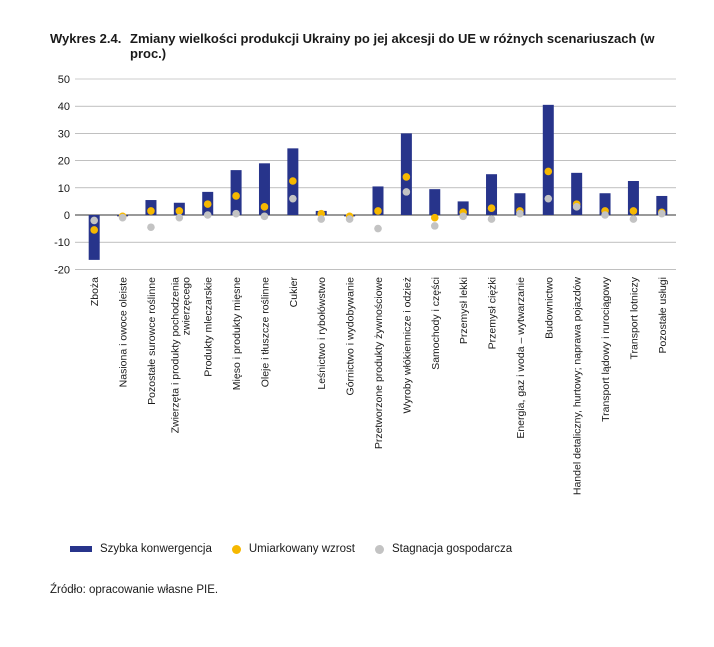  Describe the element at coordinates (86, 38) in the screenshot. I see `figure-label: Wykres 2.4.` at that location.